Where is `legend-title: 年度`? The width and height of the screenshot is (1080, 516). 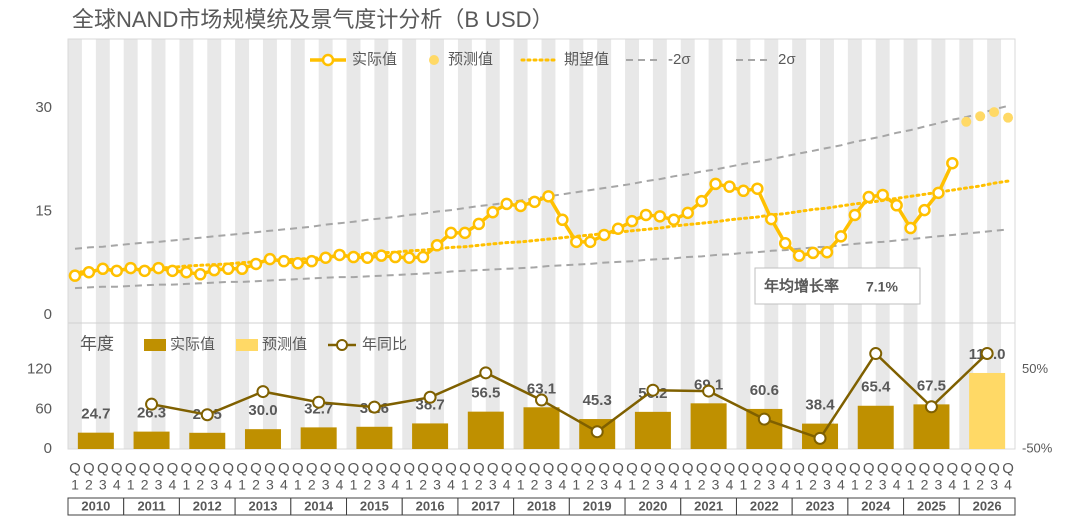
legend-title: 年度 is located at coordinates (97, 343).